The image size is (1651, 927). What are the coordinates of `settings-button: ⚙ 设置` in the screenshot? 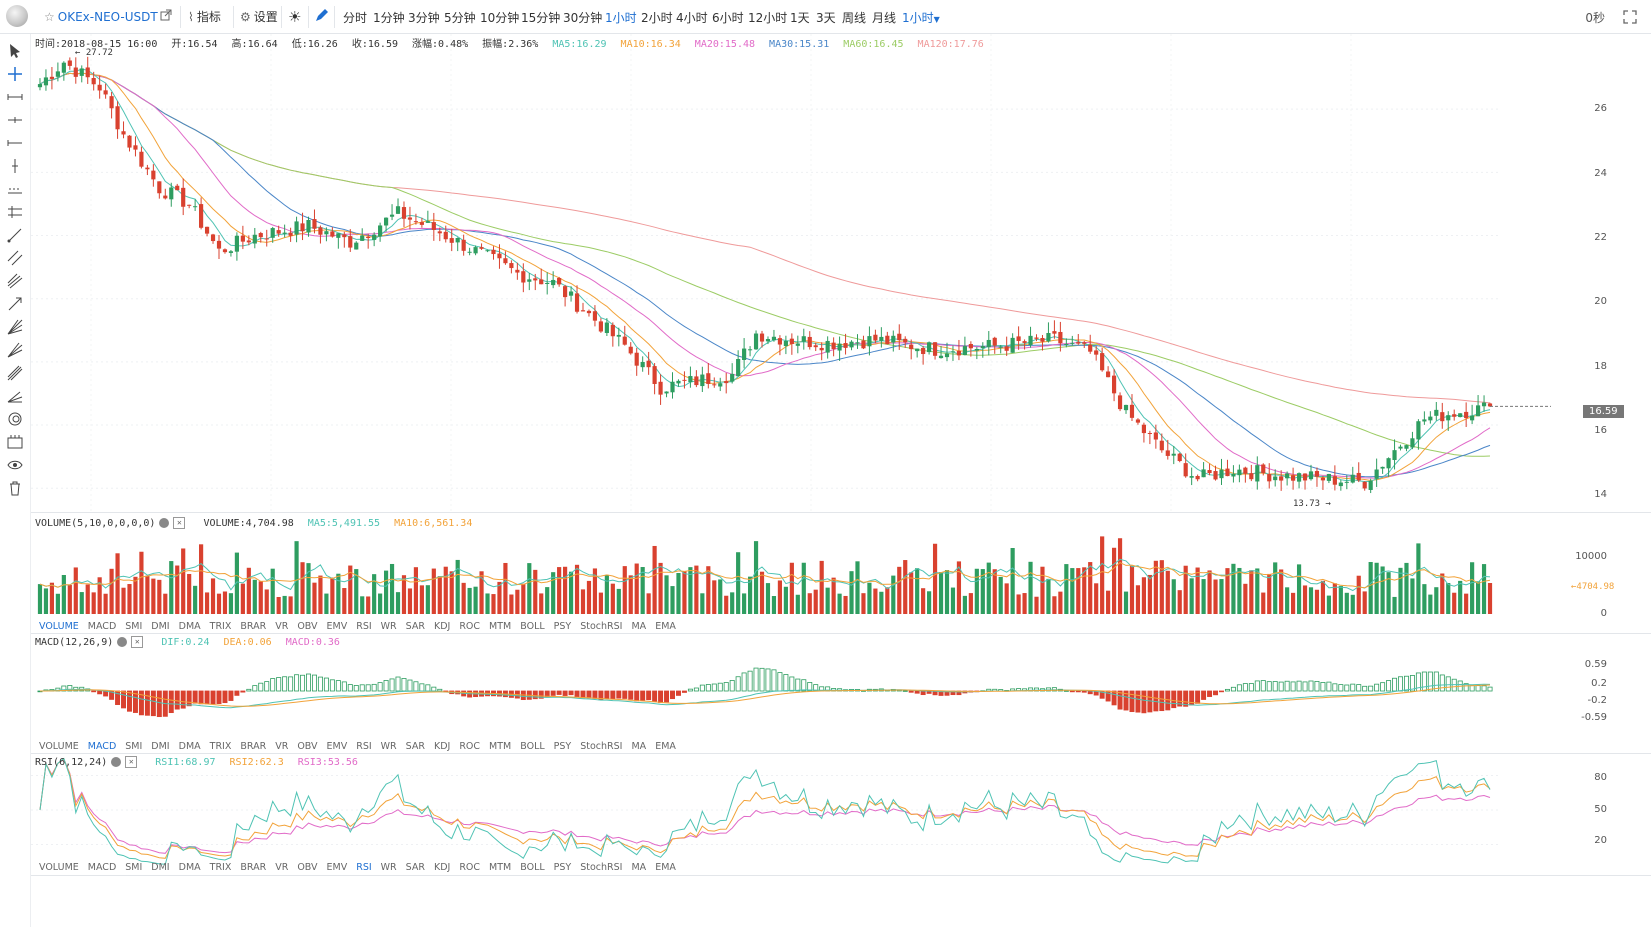 It's located at (259, 17).